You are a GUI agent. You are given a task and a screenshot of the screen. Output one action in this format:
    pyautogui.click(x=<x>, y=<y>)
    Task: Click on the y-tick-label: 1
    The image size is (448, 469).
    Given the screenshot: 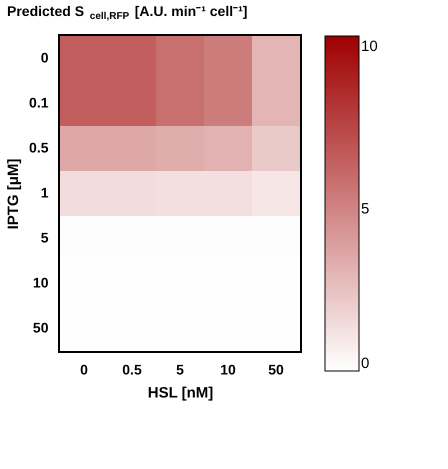 What is the action you would take?
    pyautogui.click(x=44, y=192)
    